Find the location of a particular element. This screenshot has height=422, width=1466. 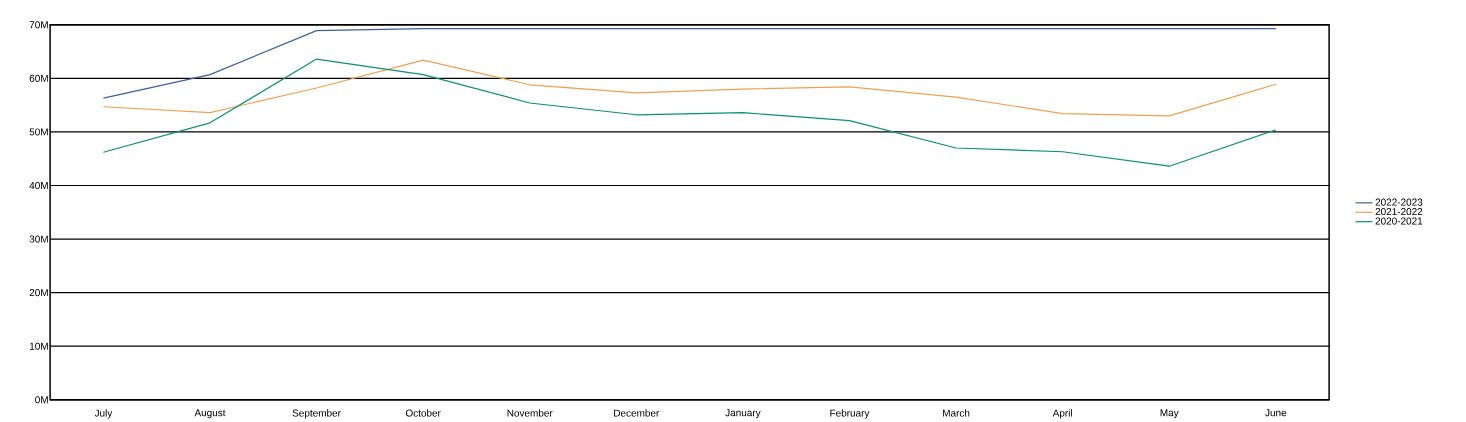

x-tick-label: April is located at coordinates (1062, 414).